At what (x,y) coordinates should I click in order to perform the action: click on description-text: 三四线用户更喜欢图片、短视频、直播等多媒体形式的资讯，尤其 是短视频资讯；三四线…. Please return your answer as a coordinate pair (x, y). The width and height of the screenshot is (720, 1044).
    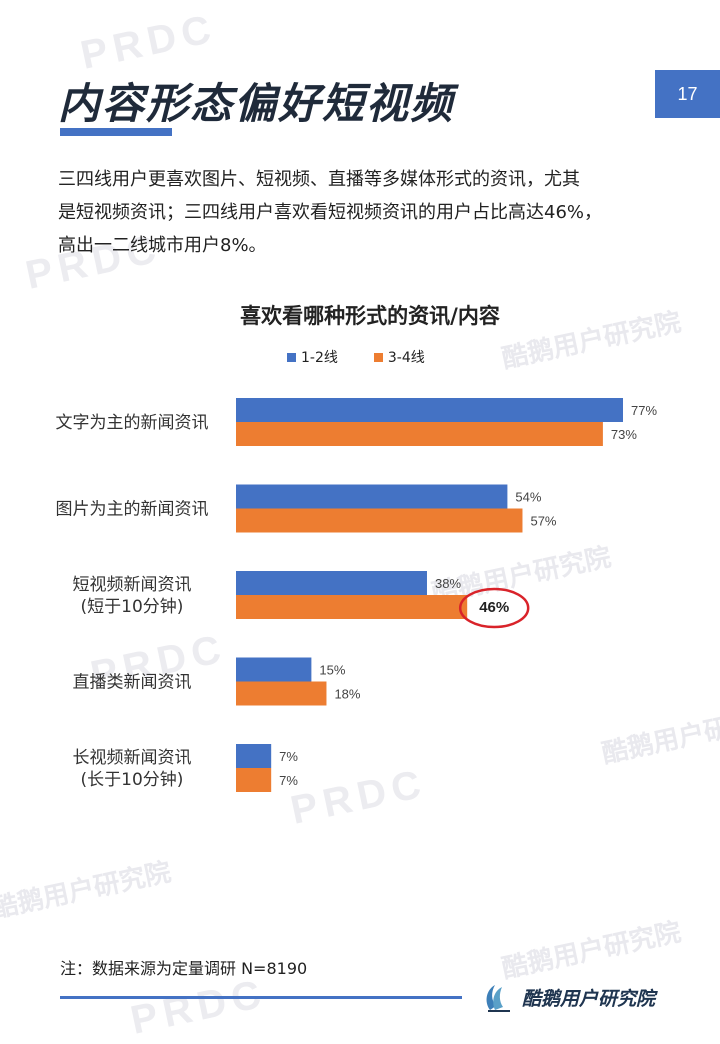
    Looking at the image, I should click on (363, 212).